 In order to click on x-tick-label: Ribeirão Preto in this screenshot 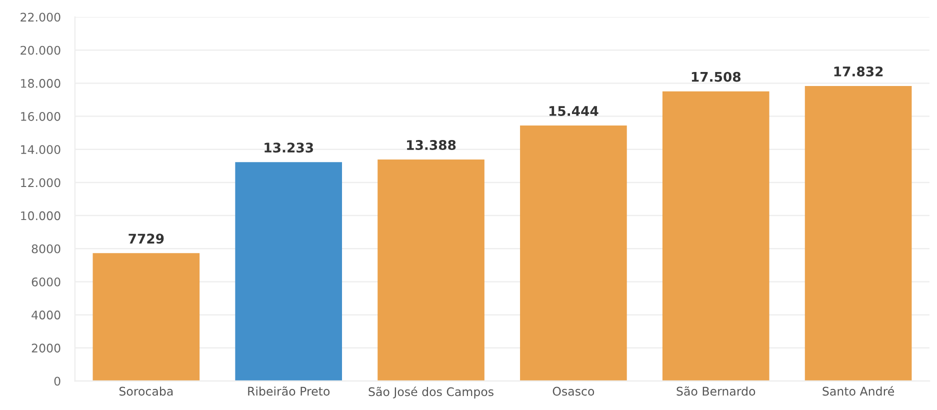, I will do `click(289, 391)`.